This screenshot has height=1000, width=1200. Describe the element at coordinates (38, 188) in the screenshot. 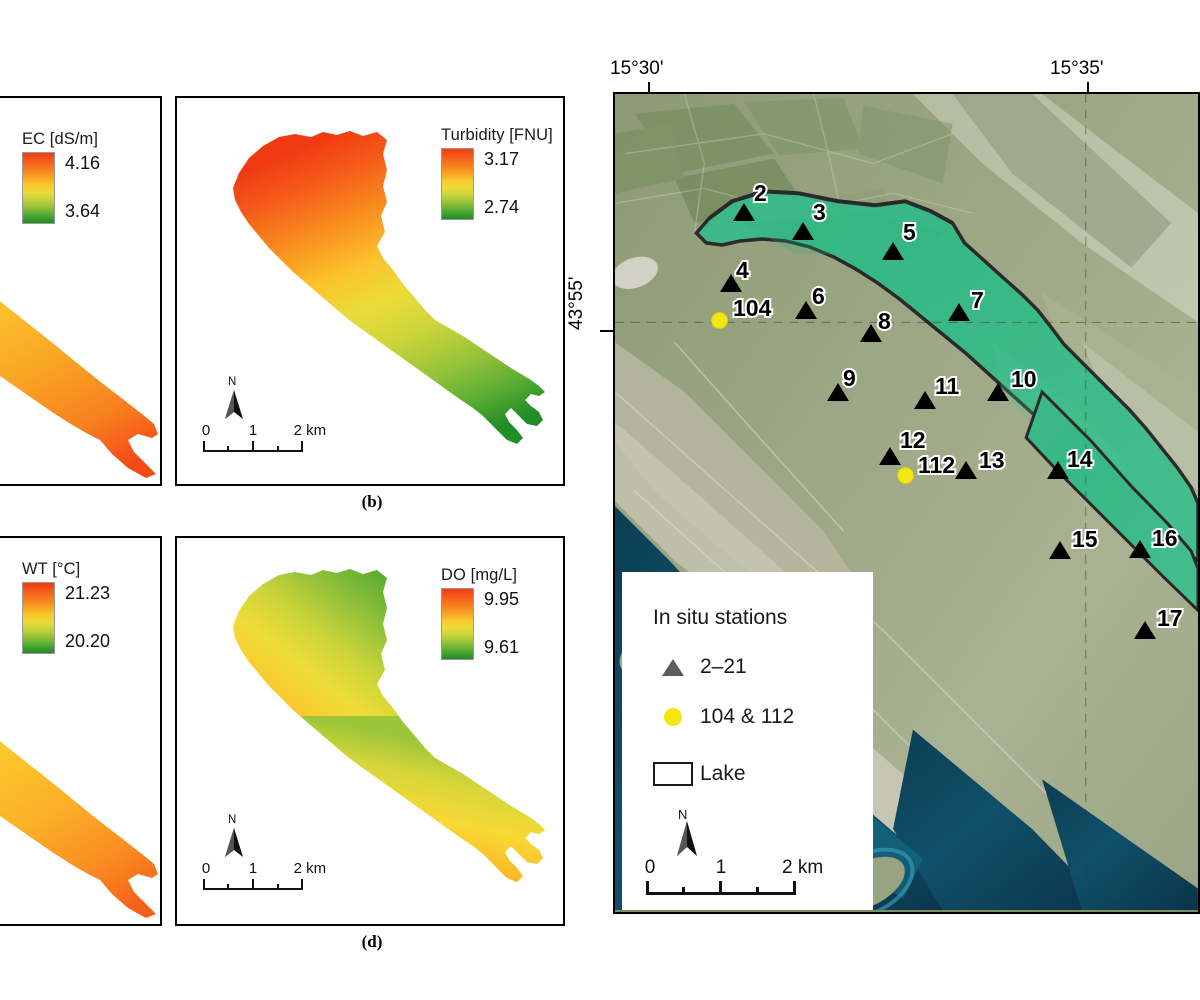

I see `color-ramp-ec` at that location.